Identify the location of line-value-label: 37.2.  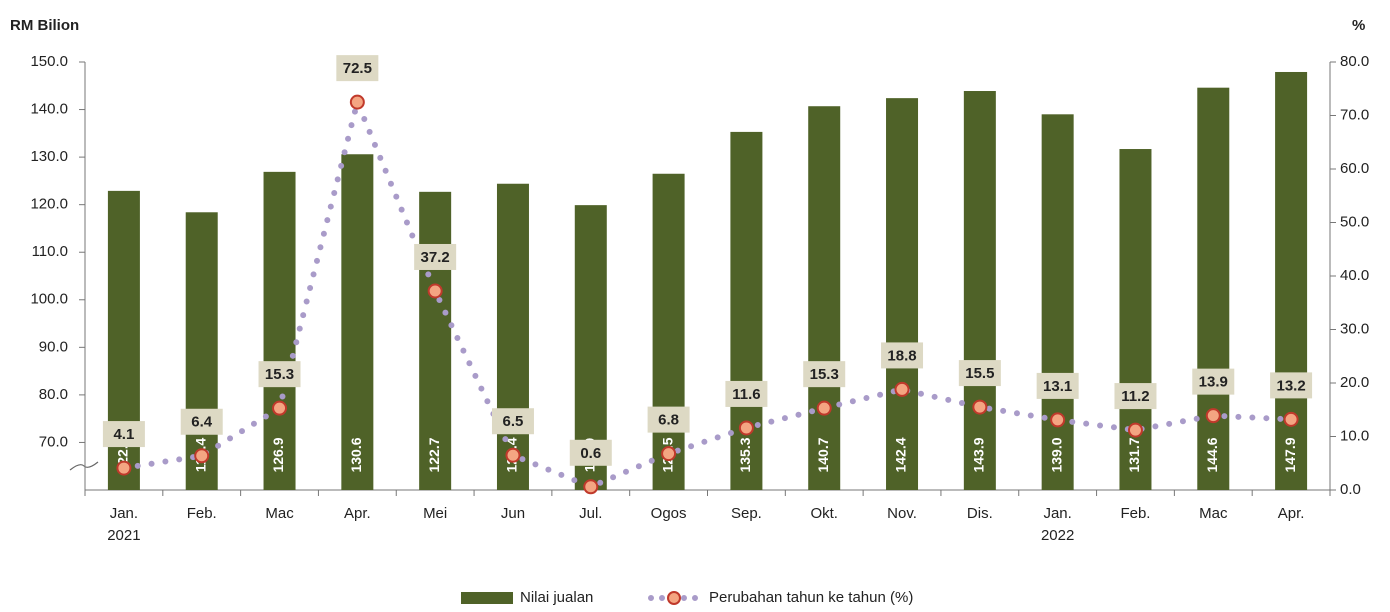
(435, 257).